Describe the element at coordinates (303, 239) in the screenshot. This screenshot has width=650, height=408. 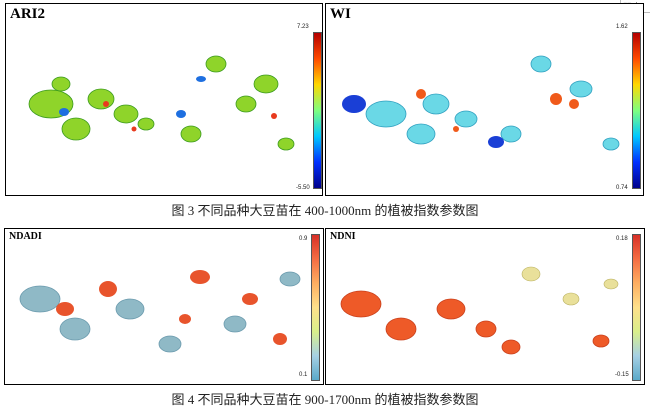
I see `colorbar-max: 0.9` at that location.